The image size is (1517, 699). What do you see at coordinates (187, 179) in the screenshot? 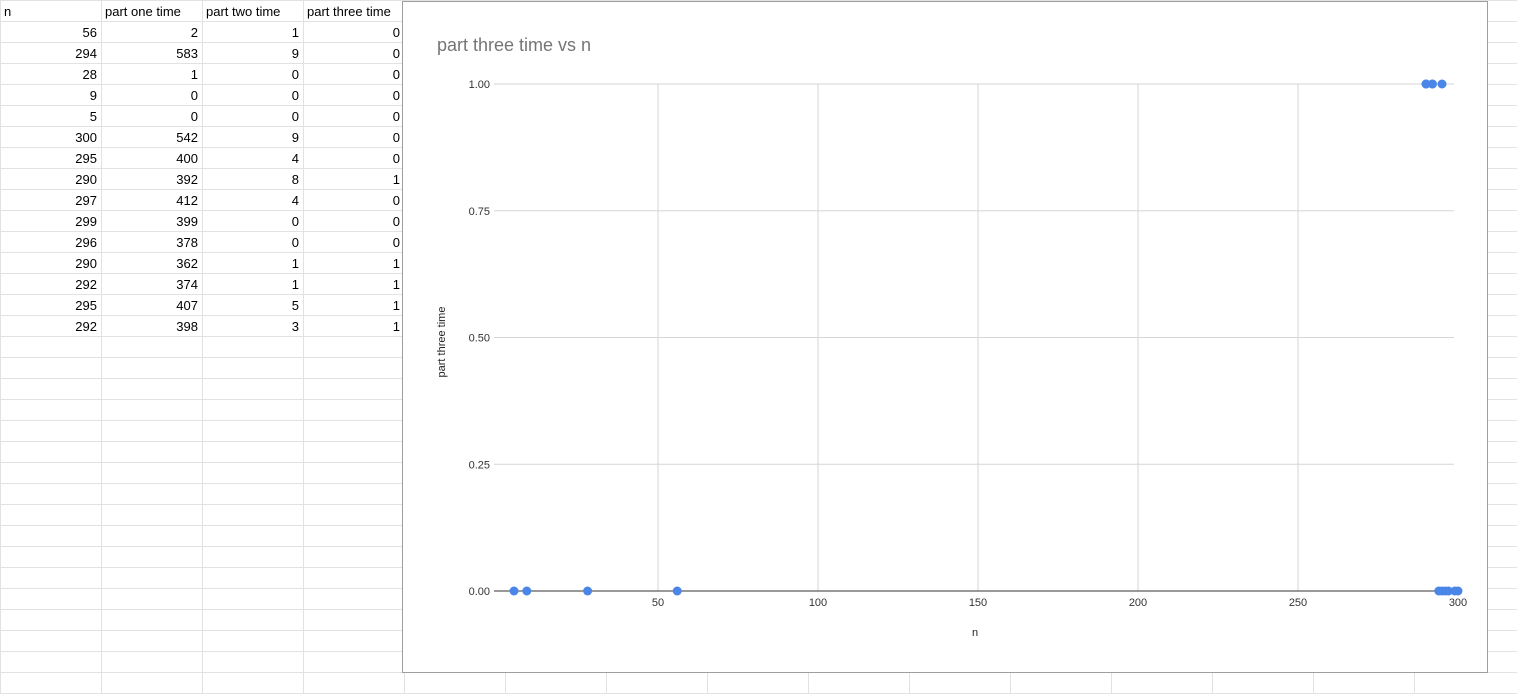
I see `table-cell: 392` at bounding box center [187, 179].